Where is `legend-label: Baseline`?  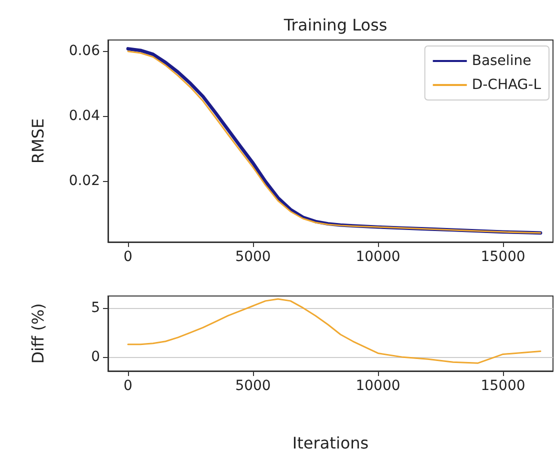 legend-label: Baseline is located at coordinates (502, 61).